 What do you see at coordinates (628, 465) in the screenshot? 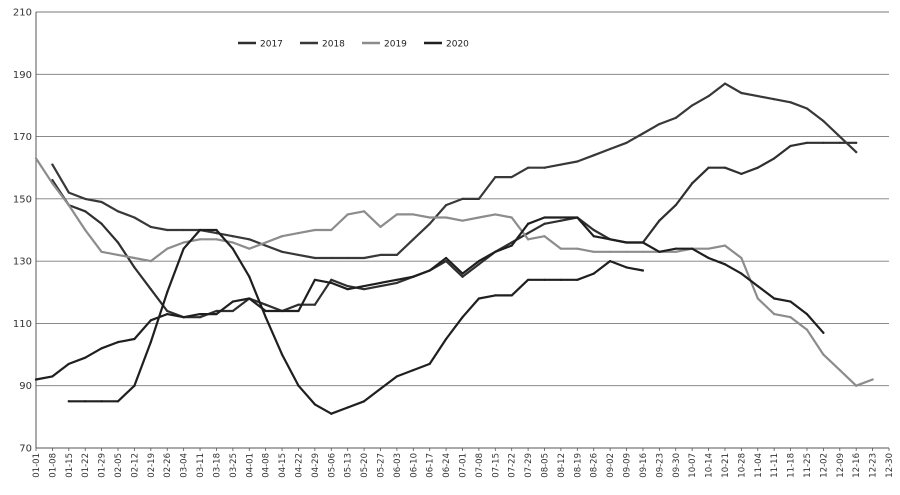
I see `x-tick-label: 09-09` at bounding box center [628, 465].